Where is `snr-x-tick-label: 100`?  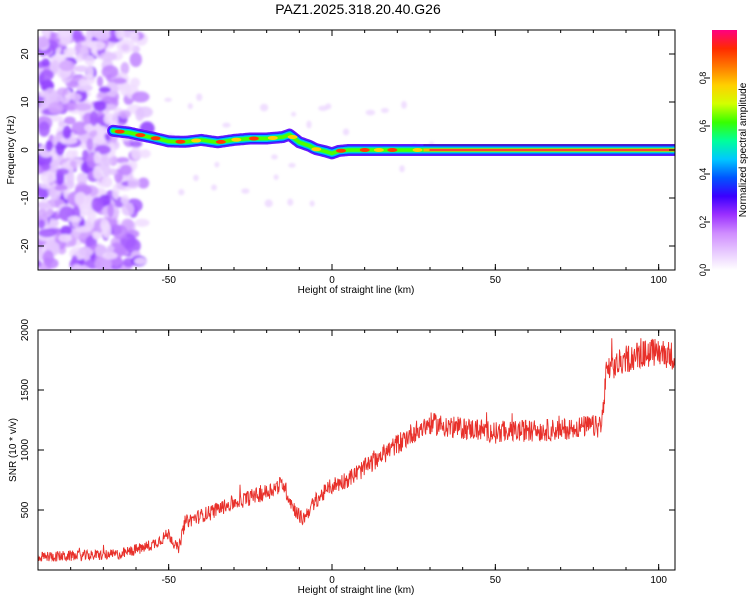
snr-x-tick-label: 100 is located at coordinates (658, 580).